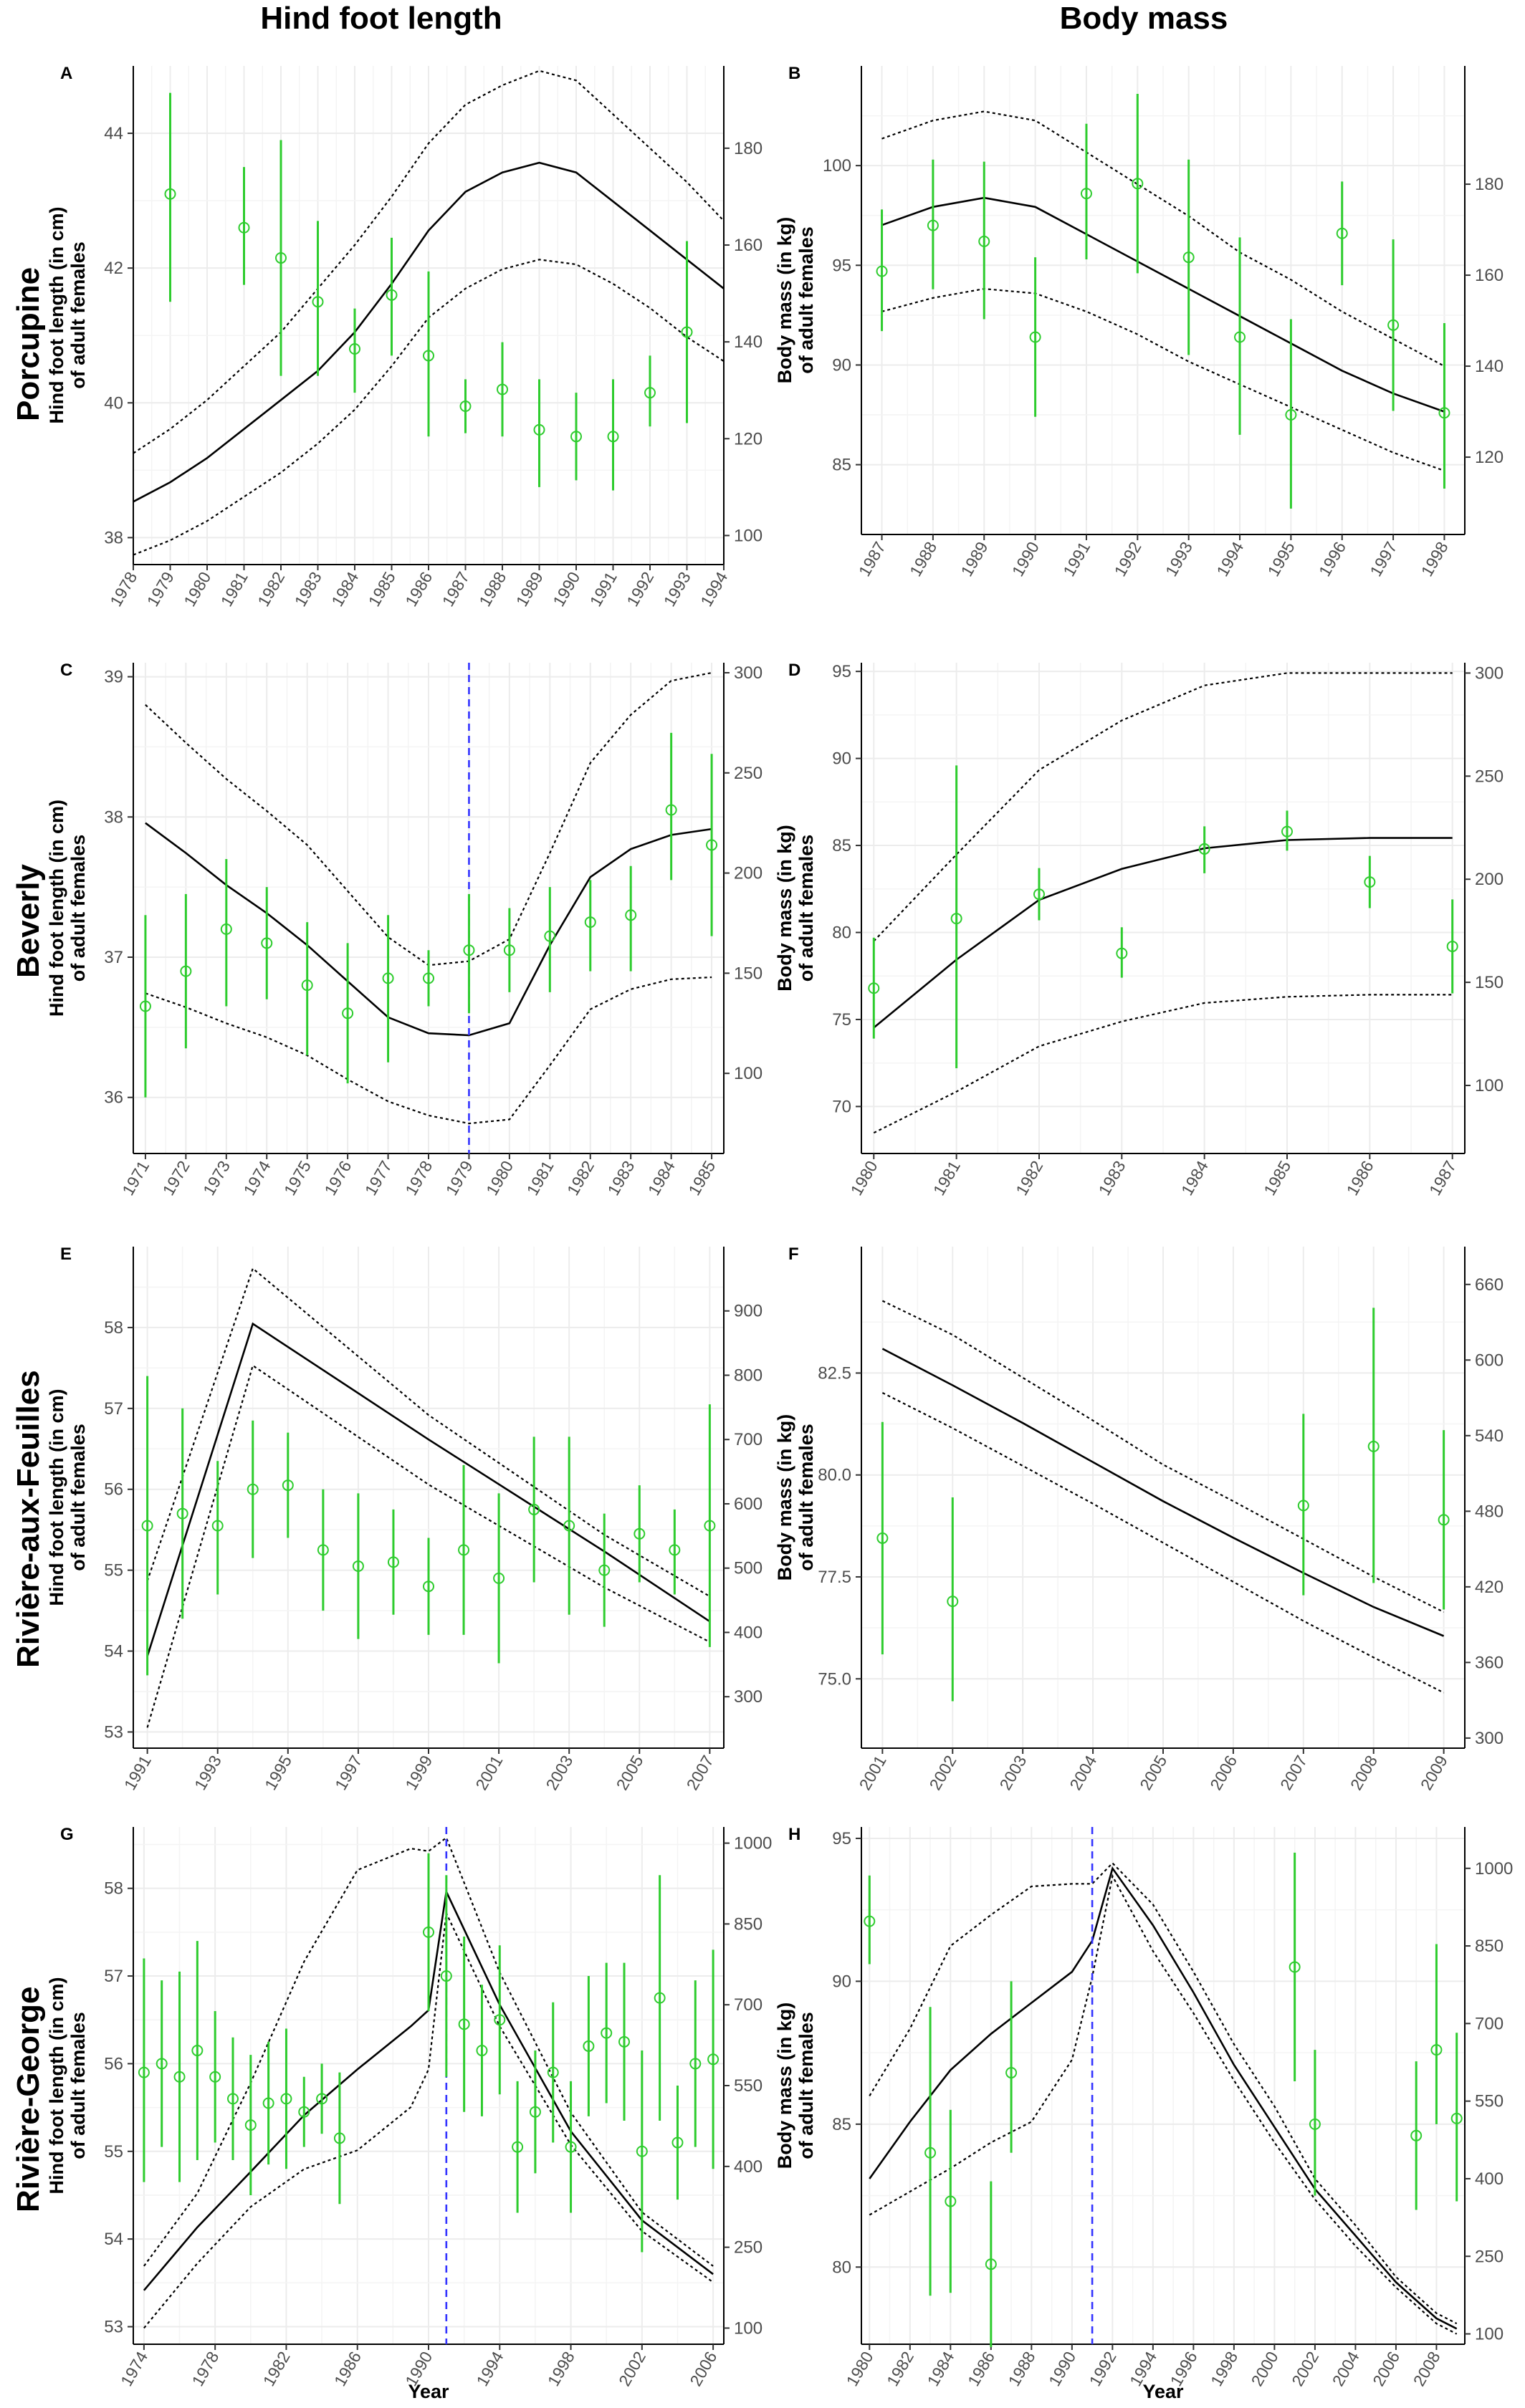  Describe the element at coordinates (864, 1178) in the screenshot. I see `x-tick-label: 1980` at that location.